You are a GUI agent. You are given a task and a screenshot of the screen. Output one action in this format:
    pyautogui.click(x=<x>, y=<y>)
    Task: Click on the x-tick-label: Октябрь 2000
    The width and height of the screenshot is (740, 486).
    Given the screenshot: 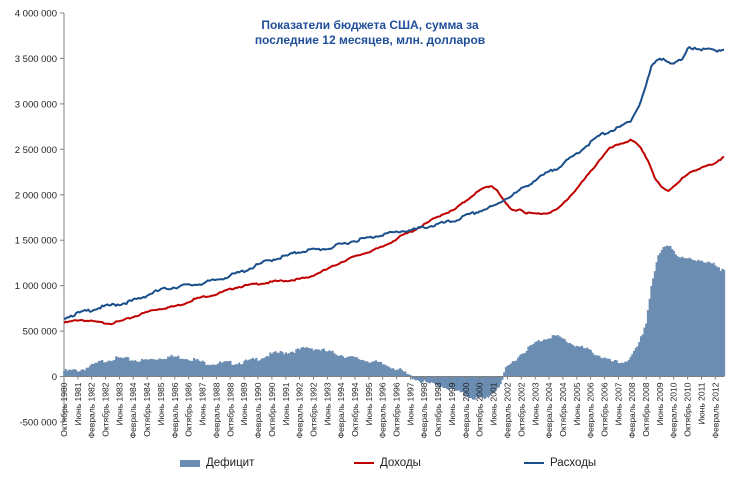 What is the action you would take?
    pyautogui.click(x=480, y=409)
    